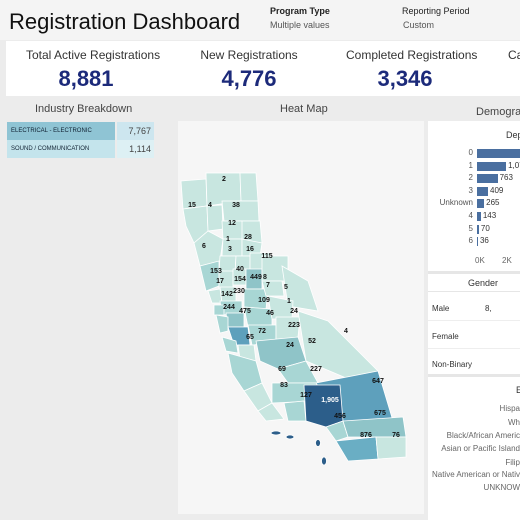 The height and width of the screenshot is (520, 520). Describe the element at coordinates (316, 369) in the screenshot. I see `county-label: 227` at that location.